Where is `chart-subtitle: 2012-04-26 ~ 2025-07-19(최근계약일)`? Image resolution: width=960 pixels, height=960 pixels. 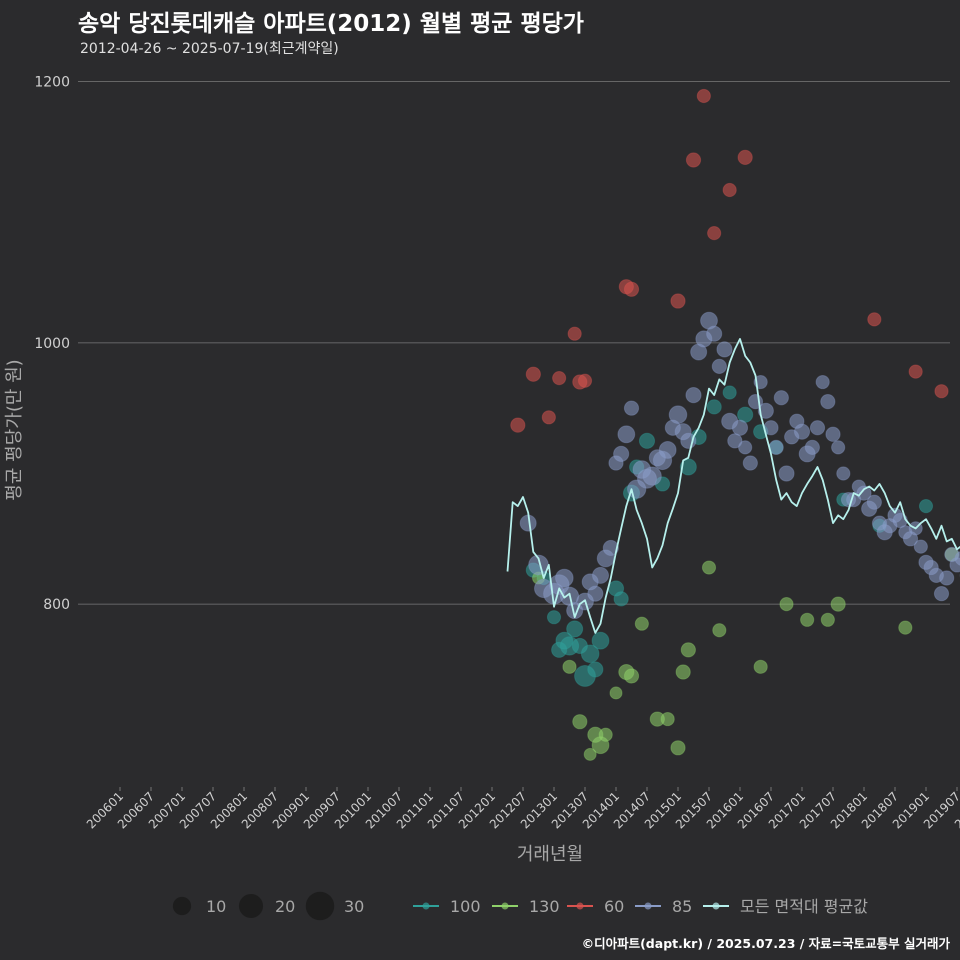
chart-subtitle: 2012-04-26 ~ 2025-07-19(최근계약일) is located at coordinates (209, 49).